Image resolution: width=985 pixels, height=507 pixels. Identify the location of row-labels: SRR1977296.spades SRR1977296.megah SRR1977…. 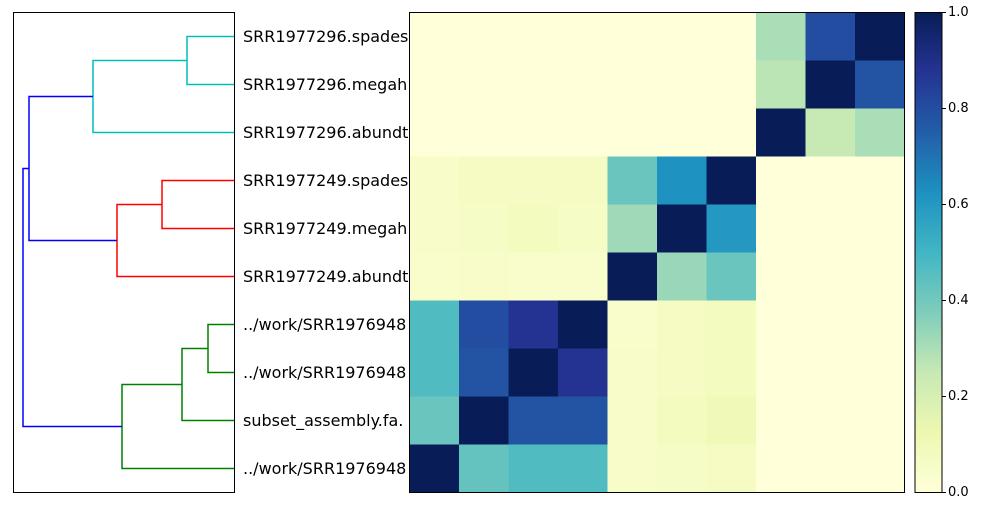
(325, 252).